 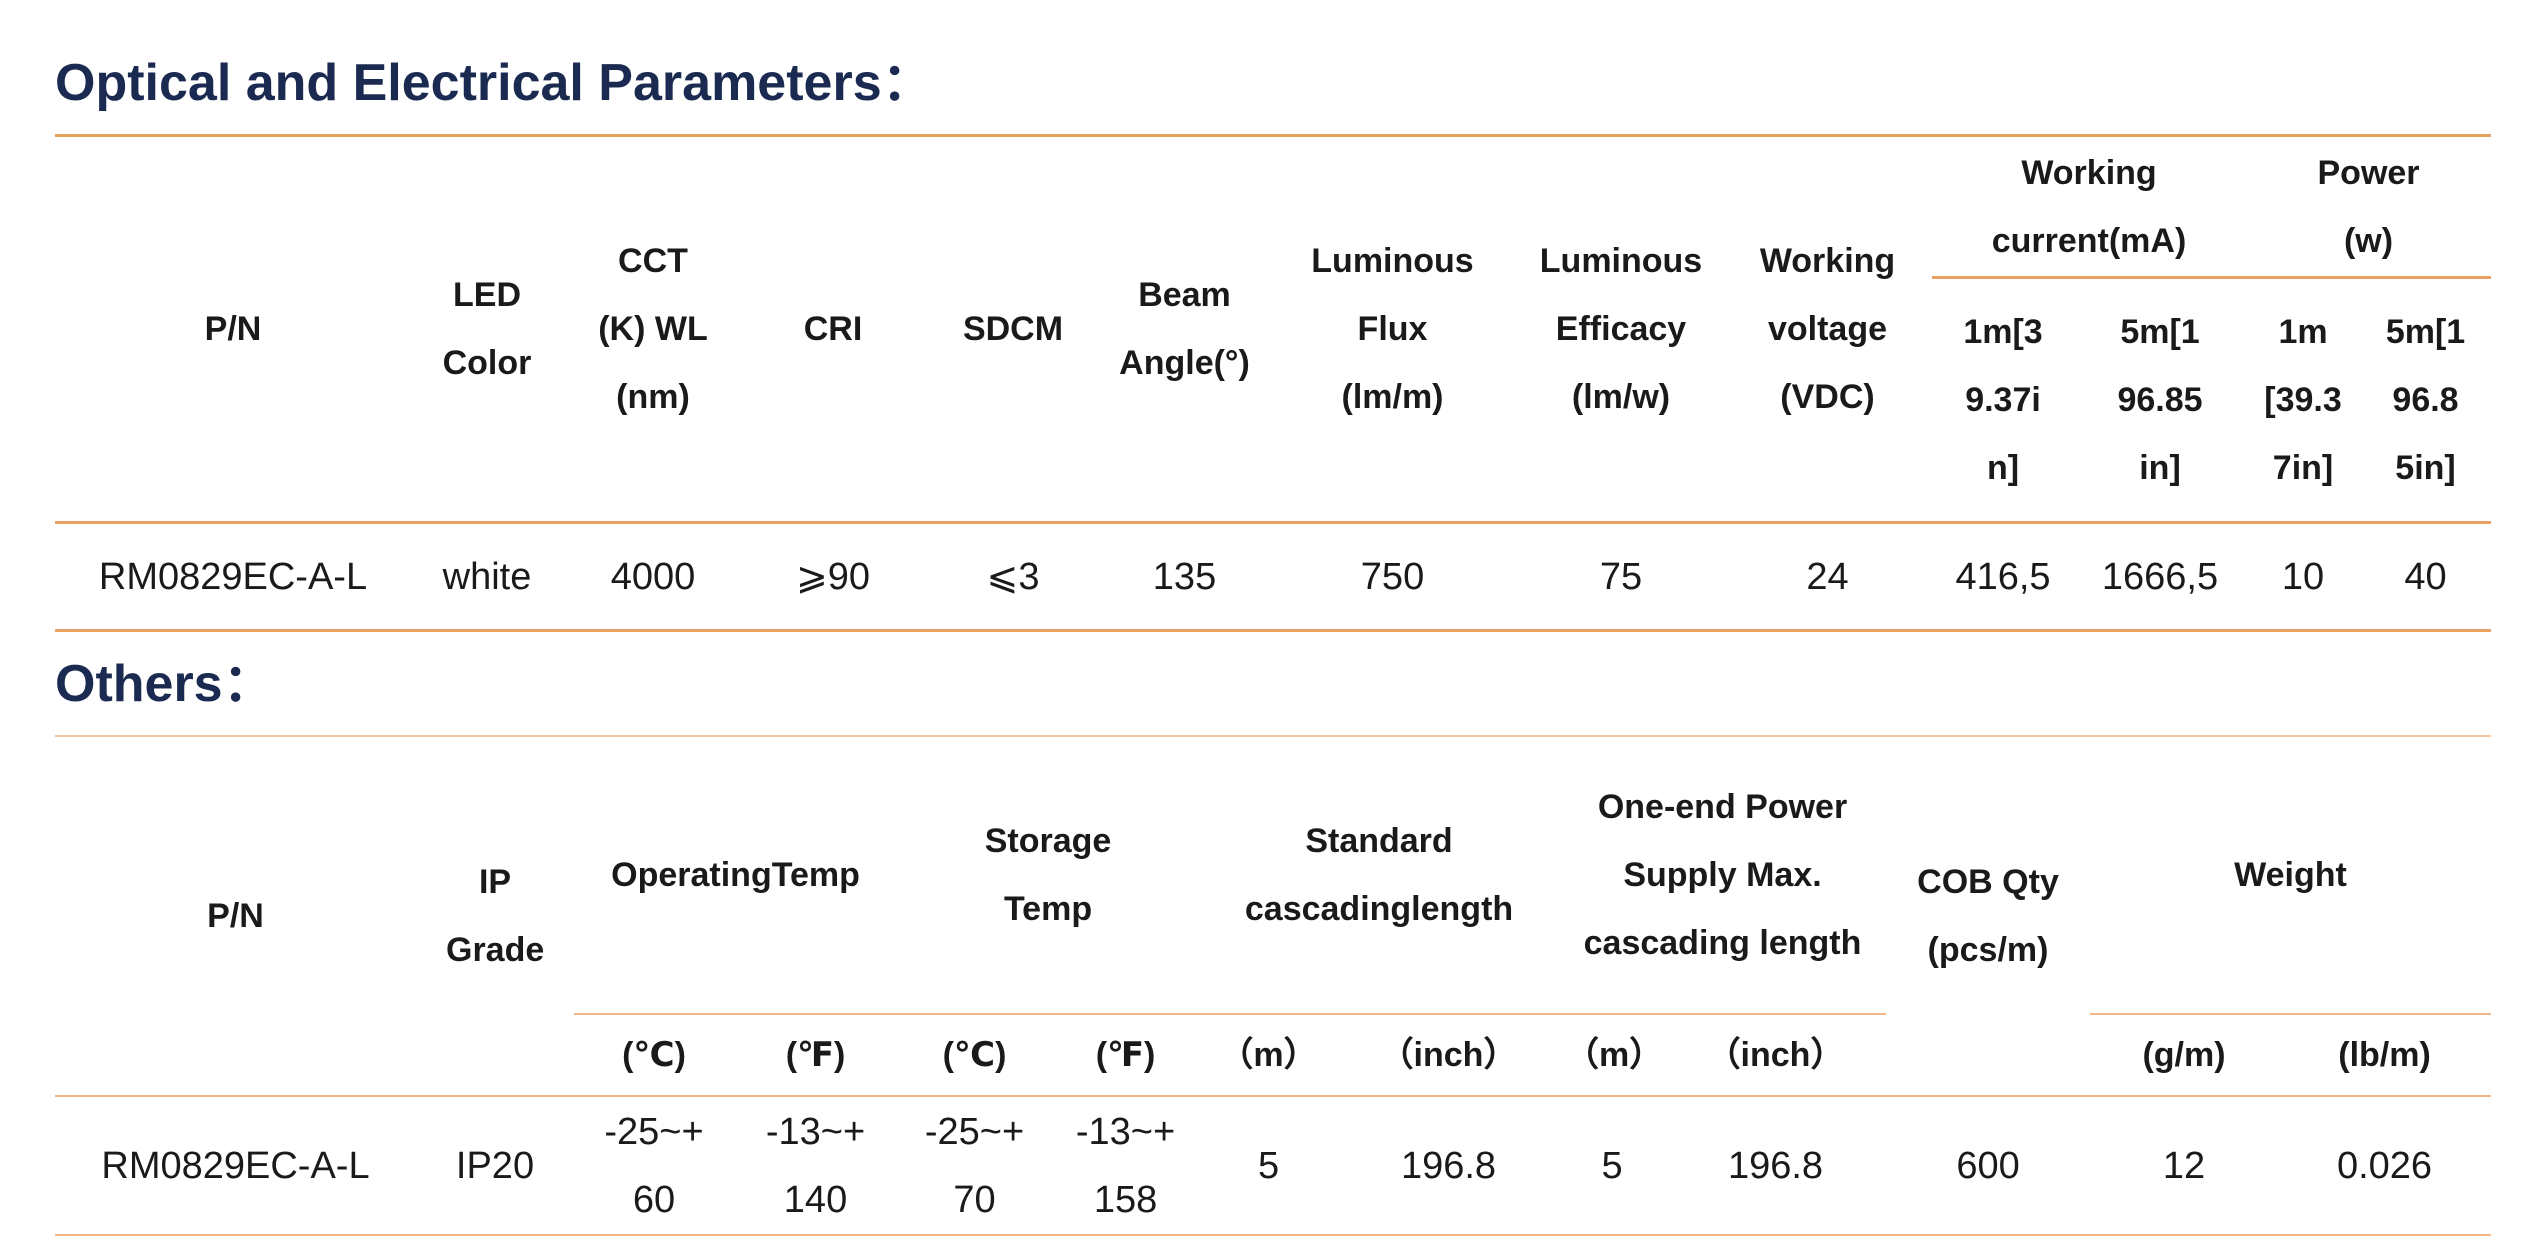 I want to click on data-cell: 75, so click(x=1621, y=576).